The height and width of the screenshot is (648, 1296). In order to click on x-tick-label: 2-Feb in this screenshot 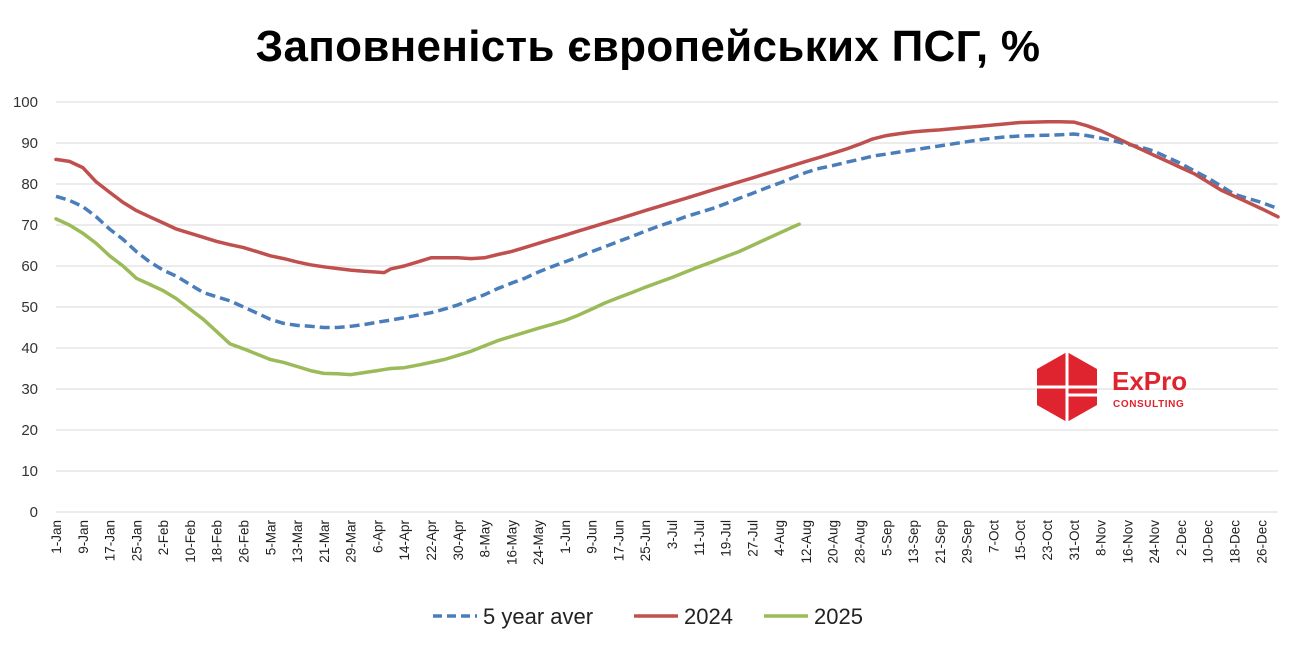, I will do `click(163, 537)`.